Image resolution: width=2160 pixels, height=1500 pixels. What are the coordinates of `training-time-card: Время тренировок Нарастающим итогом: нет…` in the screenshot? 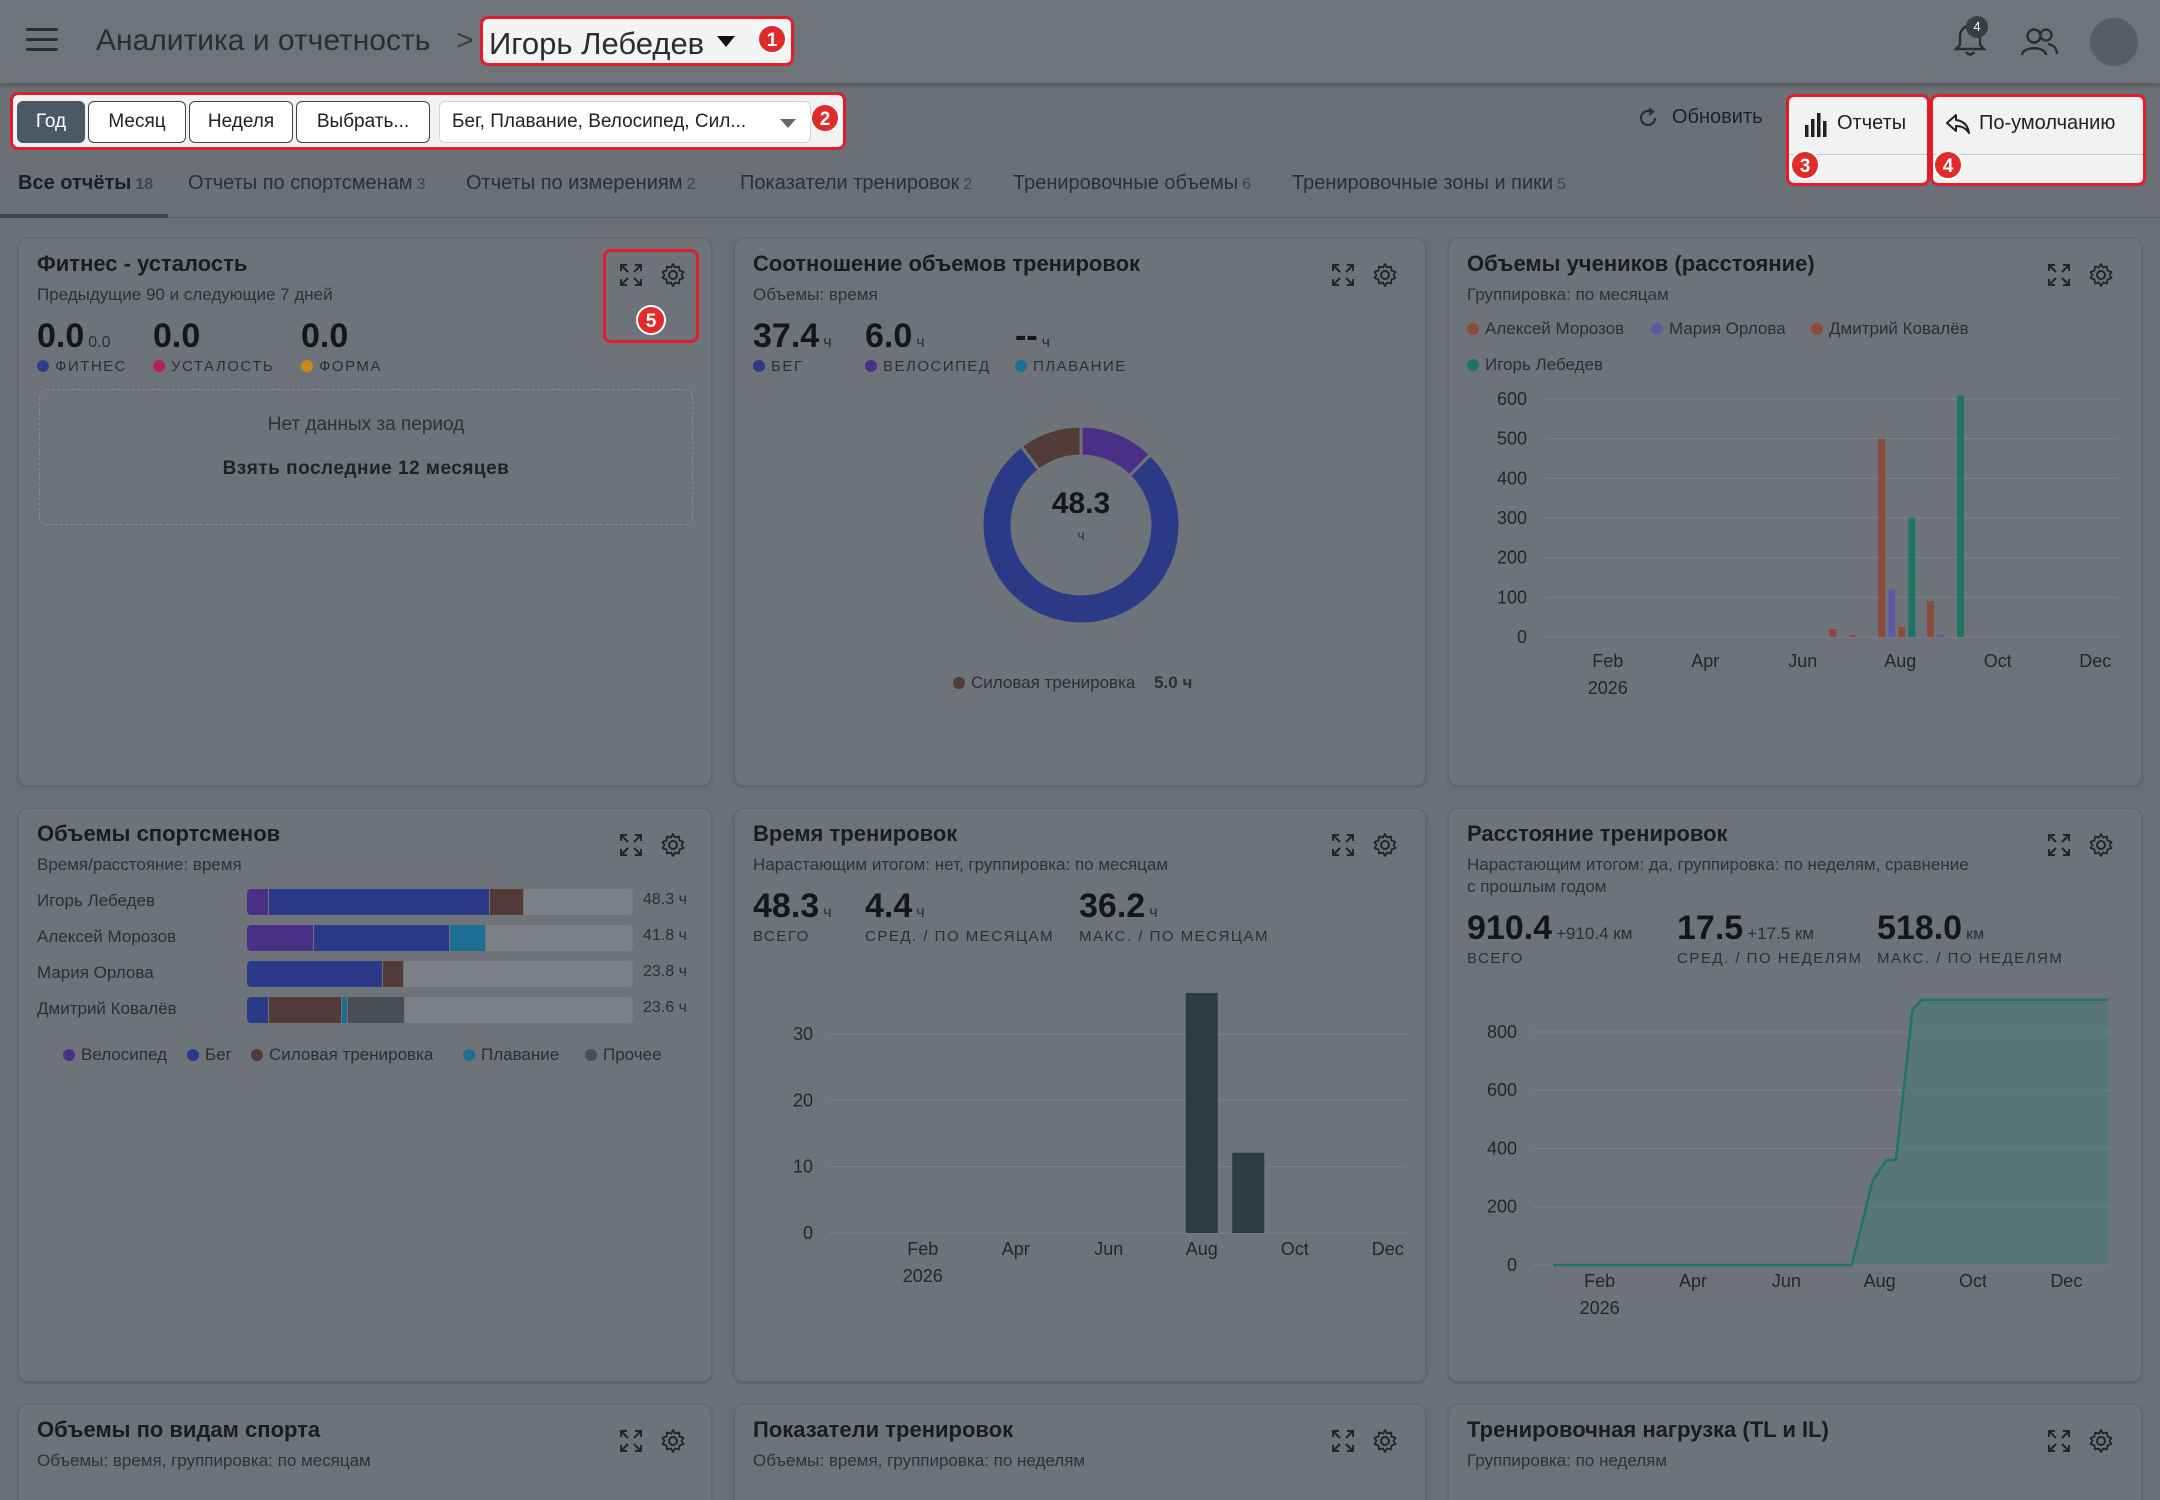 It's located at (1080, 1095).